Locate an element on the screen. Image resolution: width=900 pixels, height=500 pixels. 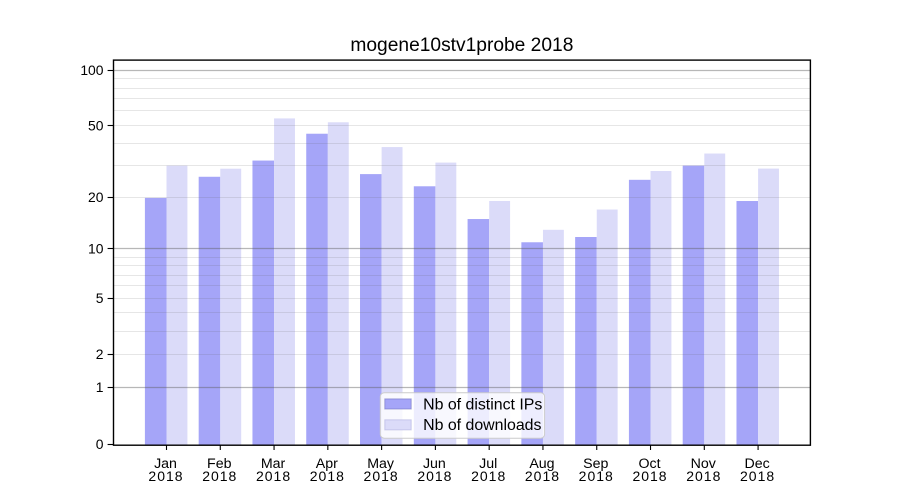
svg-text: Aug is located at coordinates (541, 464).